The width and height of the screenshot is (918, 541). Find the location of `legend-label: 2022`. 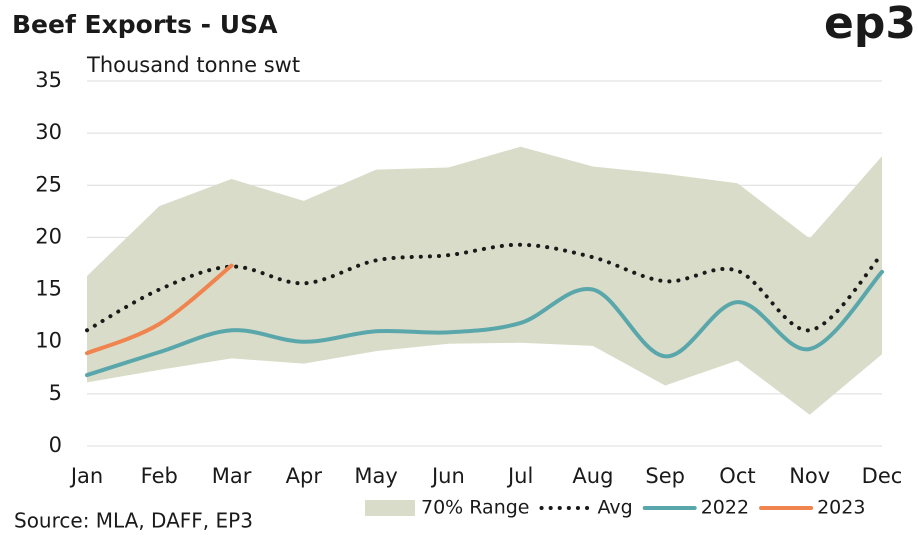

legend-label: 2022 is located at coordinates (725, 508).